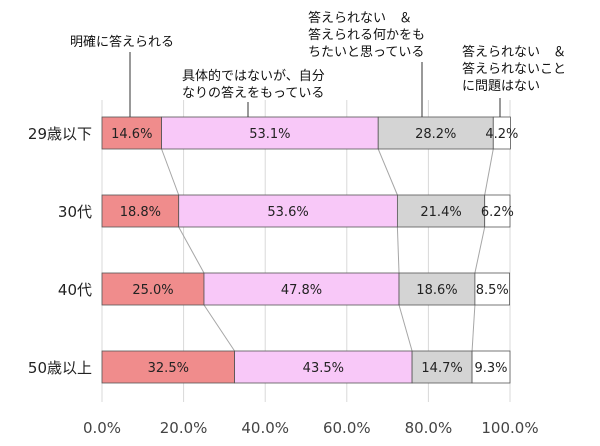 This screenshot has height=446, width=600. Describe the element at coordinates (75, 212) in the screenshot. I see `category-label: 30代` at that location.